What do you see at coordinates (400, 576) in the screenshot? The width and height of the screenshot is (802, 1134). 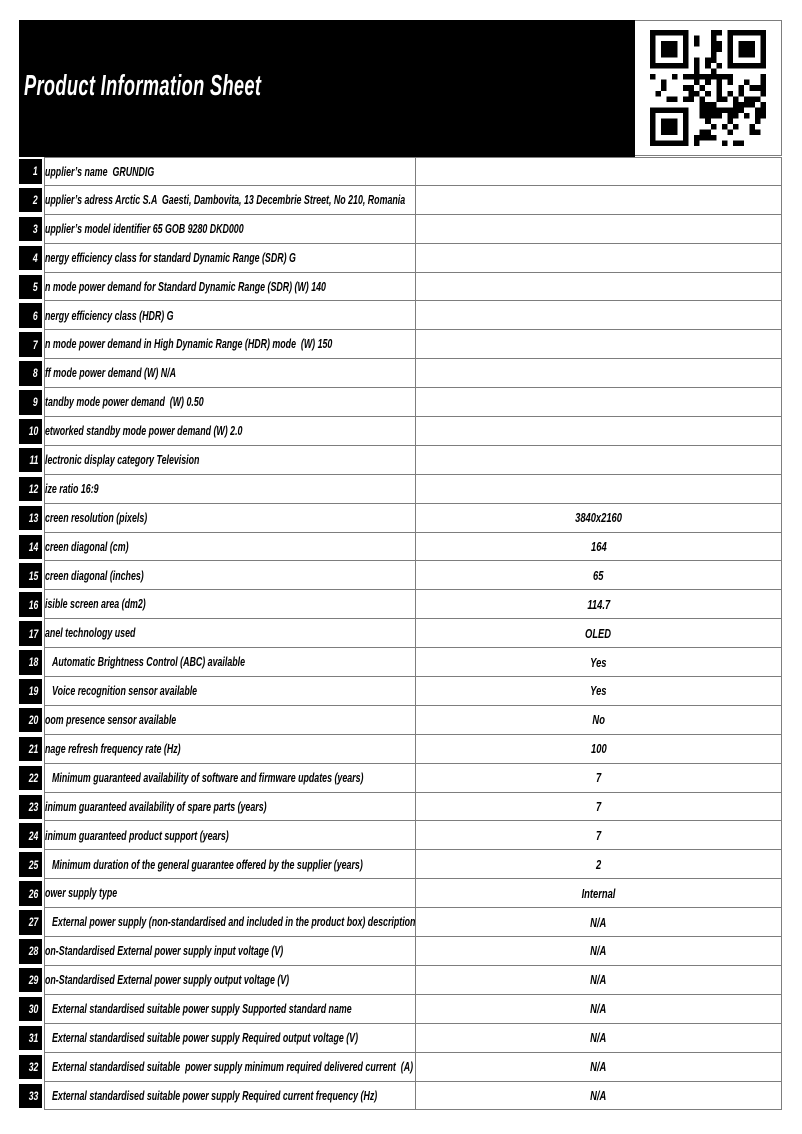 I see `table-row: 15 creen diagonal (inches) 65` at bounding box center [400, 576].